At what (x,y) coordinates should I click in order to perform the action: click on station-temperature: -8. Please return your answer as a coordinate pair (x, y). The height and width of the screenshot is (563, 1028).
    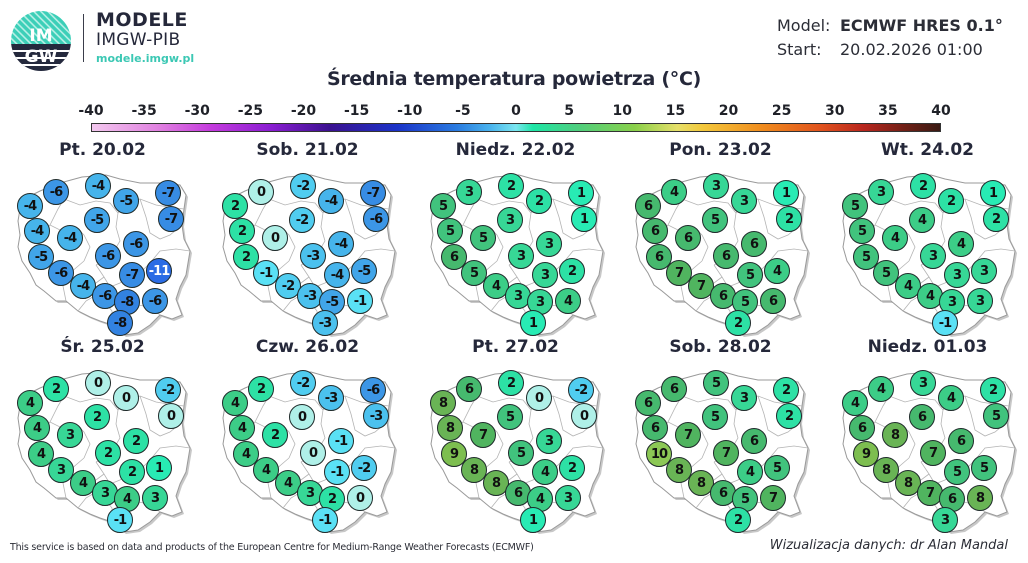
    Looking at the image, I should click on (120, 323).